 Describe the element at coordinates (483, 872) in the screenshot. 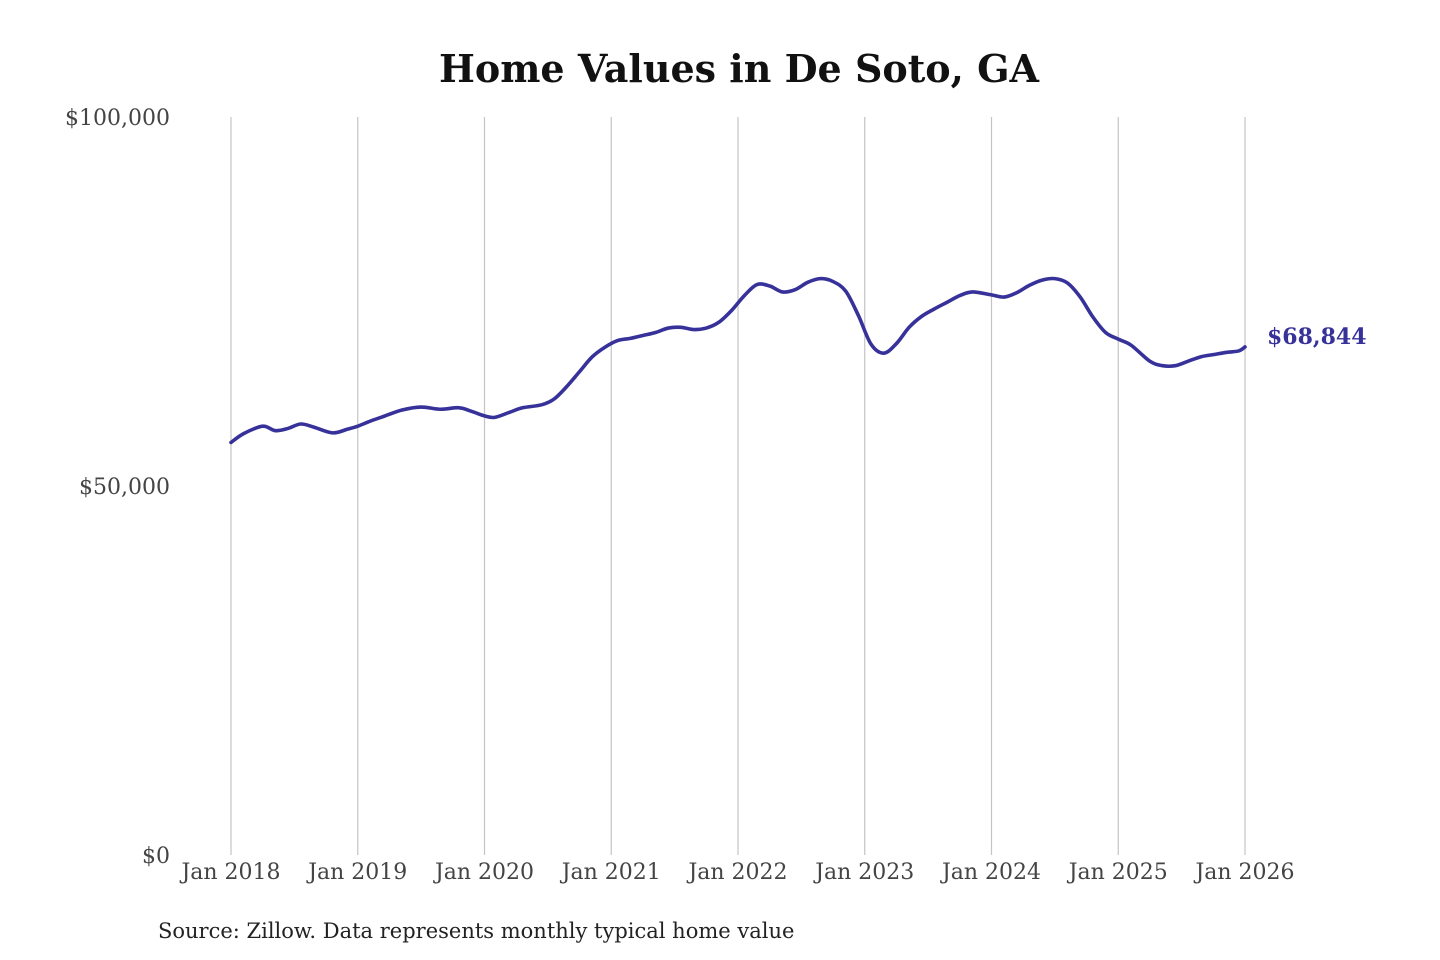

I see `x-tick-label: Jan 2020` at that location.